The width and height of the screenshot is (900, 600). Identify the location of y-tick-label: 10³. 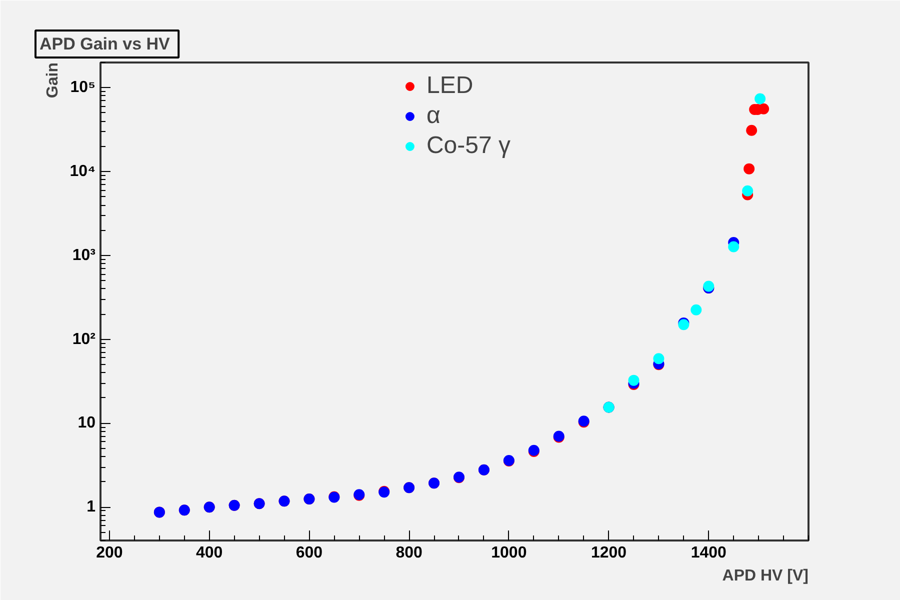
(84, 255).